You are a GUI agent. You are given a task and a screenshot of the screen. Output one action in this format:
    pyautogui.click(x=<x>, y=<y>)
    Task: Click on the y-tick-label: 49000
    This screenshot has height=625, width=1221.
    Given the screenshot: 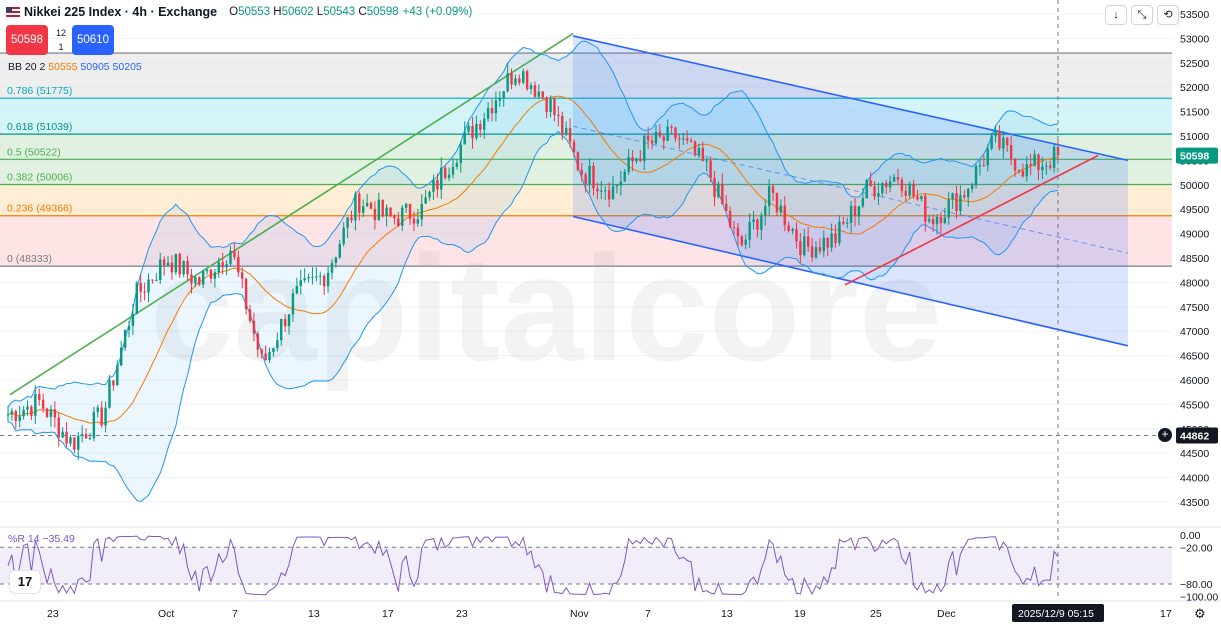 What is the action you would take?
    pyautogui.click(x=1194, y=235)
    